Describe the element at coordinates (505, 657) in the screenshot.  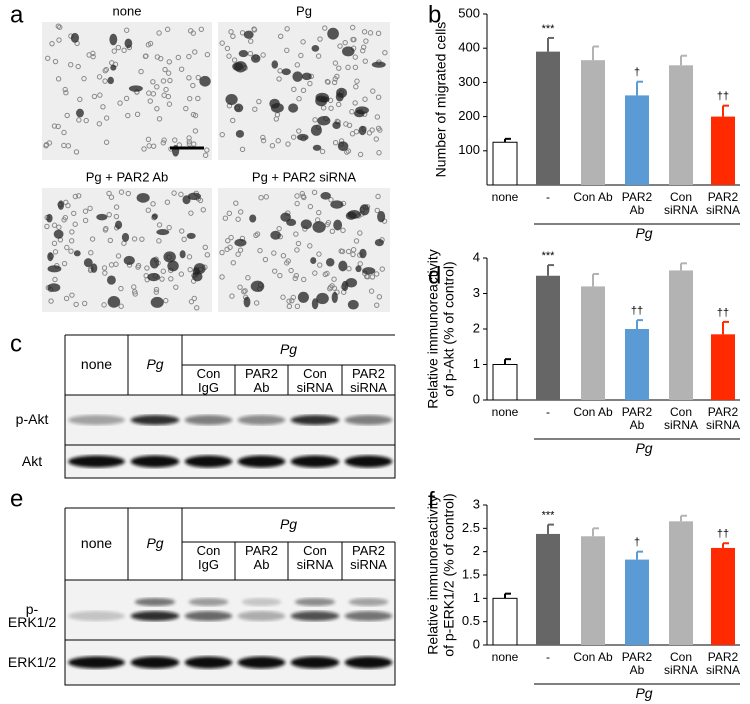
I see `x-tick-label: none` at that location.